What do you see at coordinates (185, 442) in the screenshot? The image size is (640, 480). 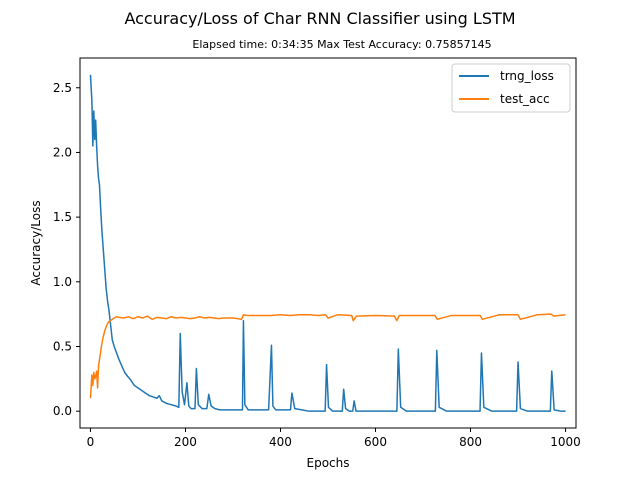 I see `x-tick-label: 200` at bounding box center [185, 442].